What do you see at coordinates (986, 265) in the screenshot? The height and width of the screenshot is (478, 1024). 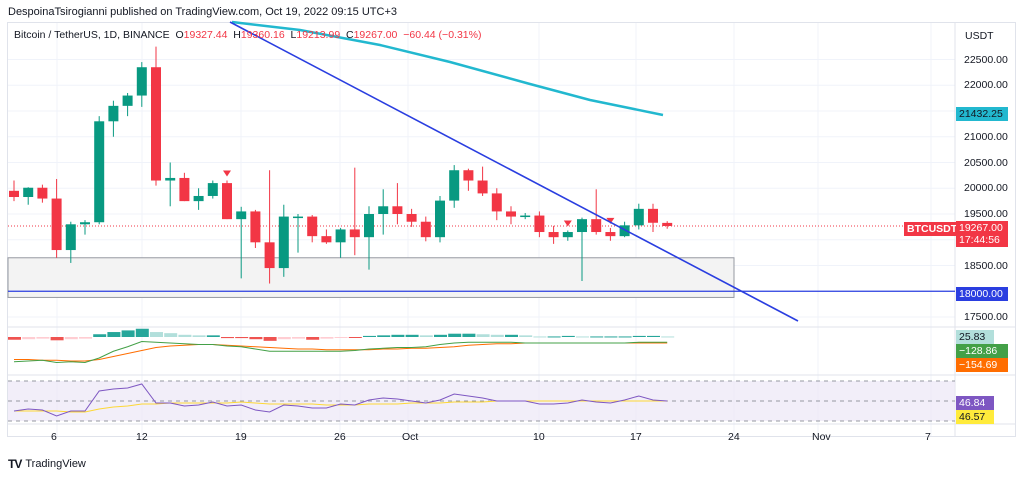 I see `price-tick: 18500.00` at bounding box center [986, 265].